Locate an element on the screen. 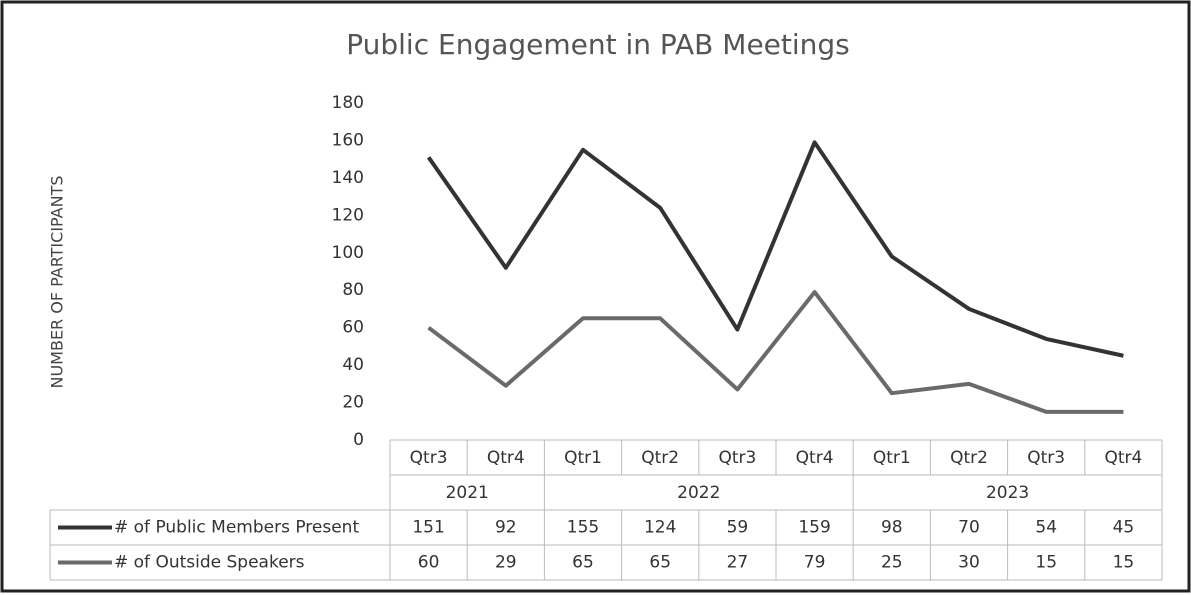 This screenshot has width=1191, height=595. x-group-label: 2023 is located at coordinates (1007, 493).